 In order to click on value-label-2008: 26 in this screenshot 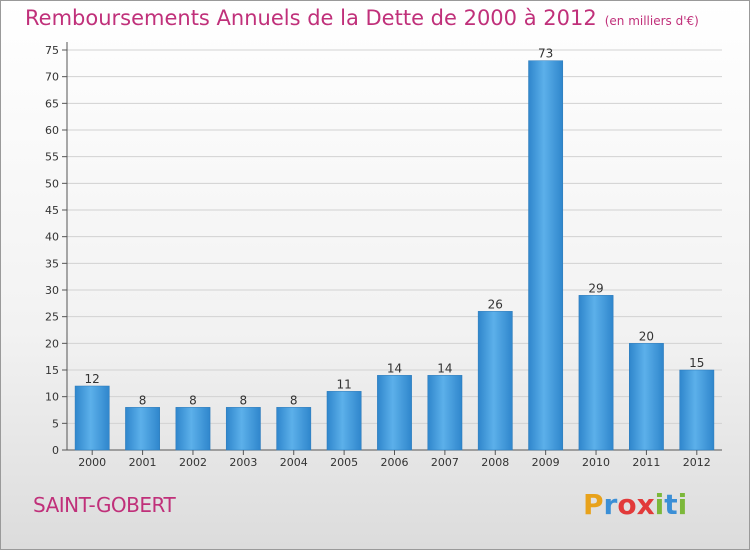, I will do `click(495, 304)`.